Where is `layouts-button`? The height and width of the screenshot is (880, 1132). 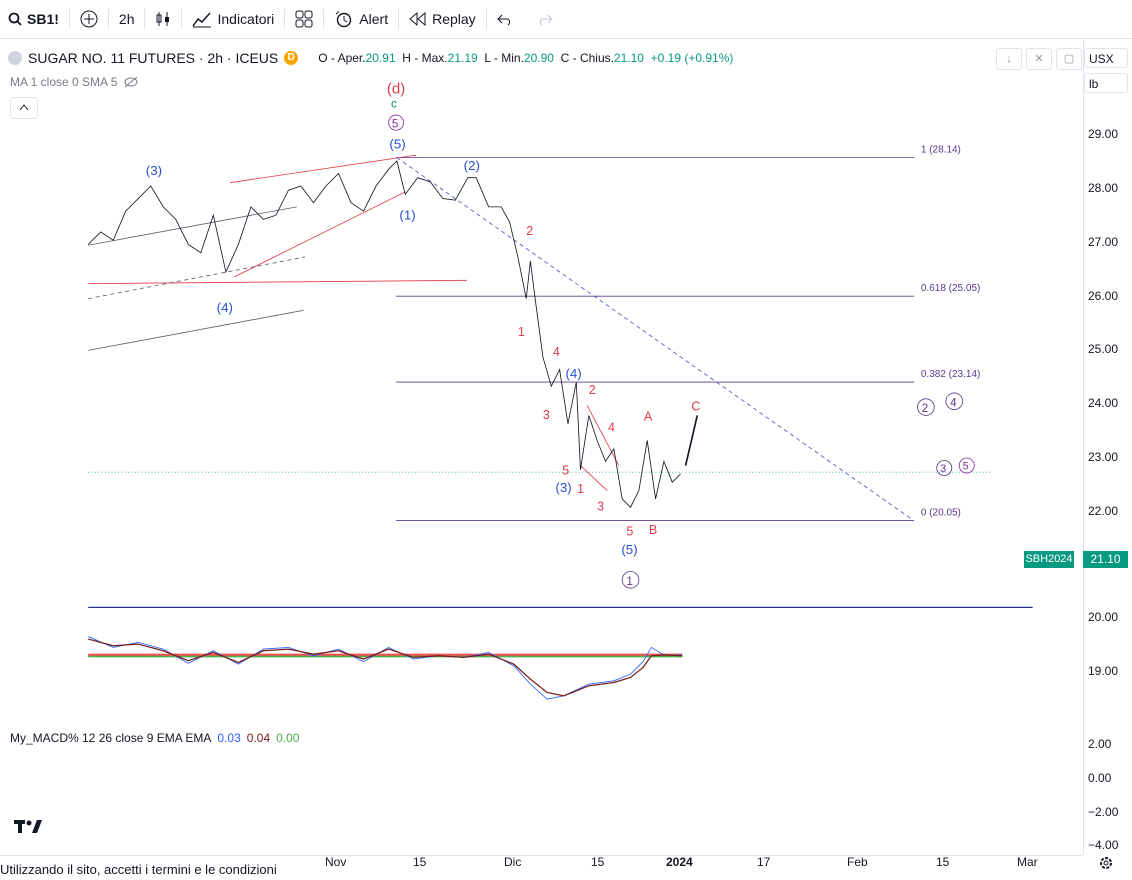
layouts-button is located at coordinates (304, 19).